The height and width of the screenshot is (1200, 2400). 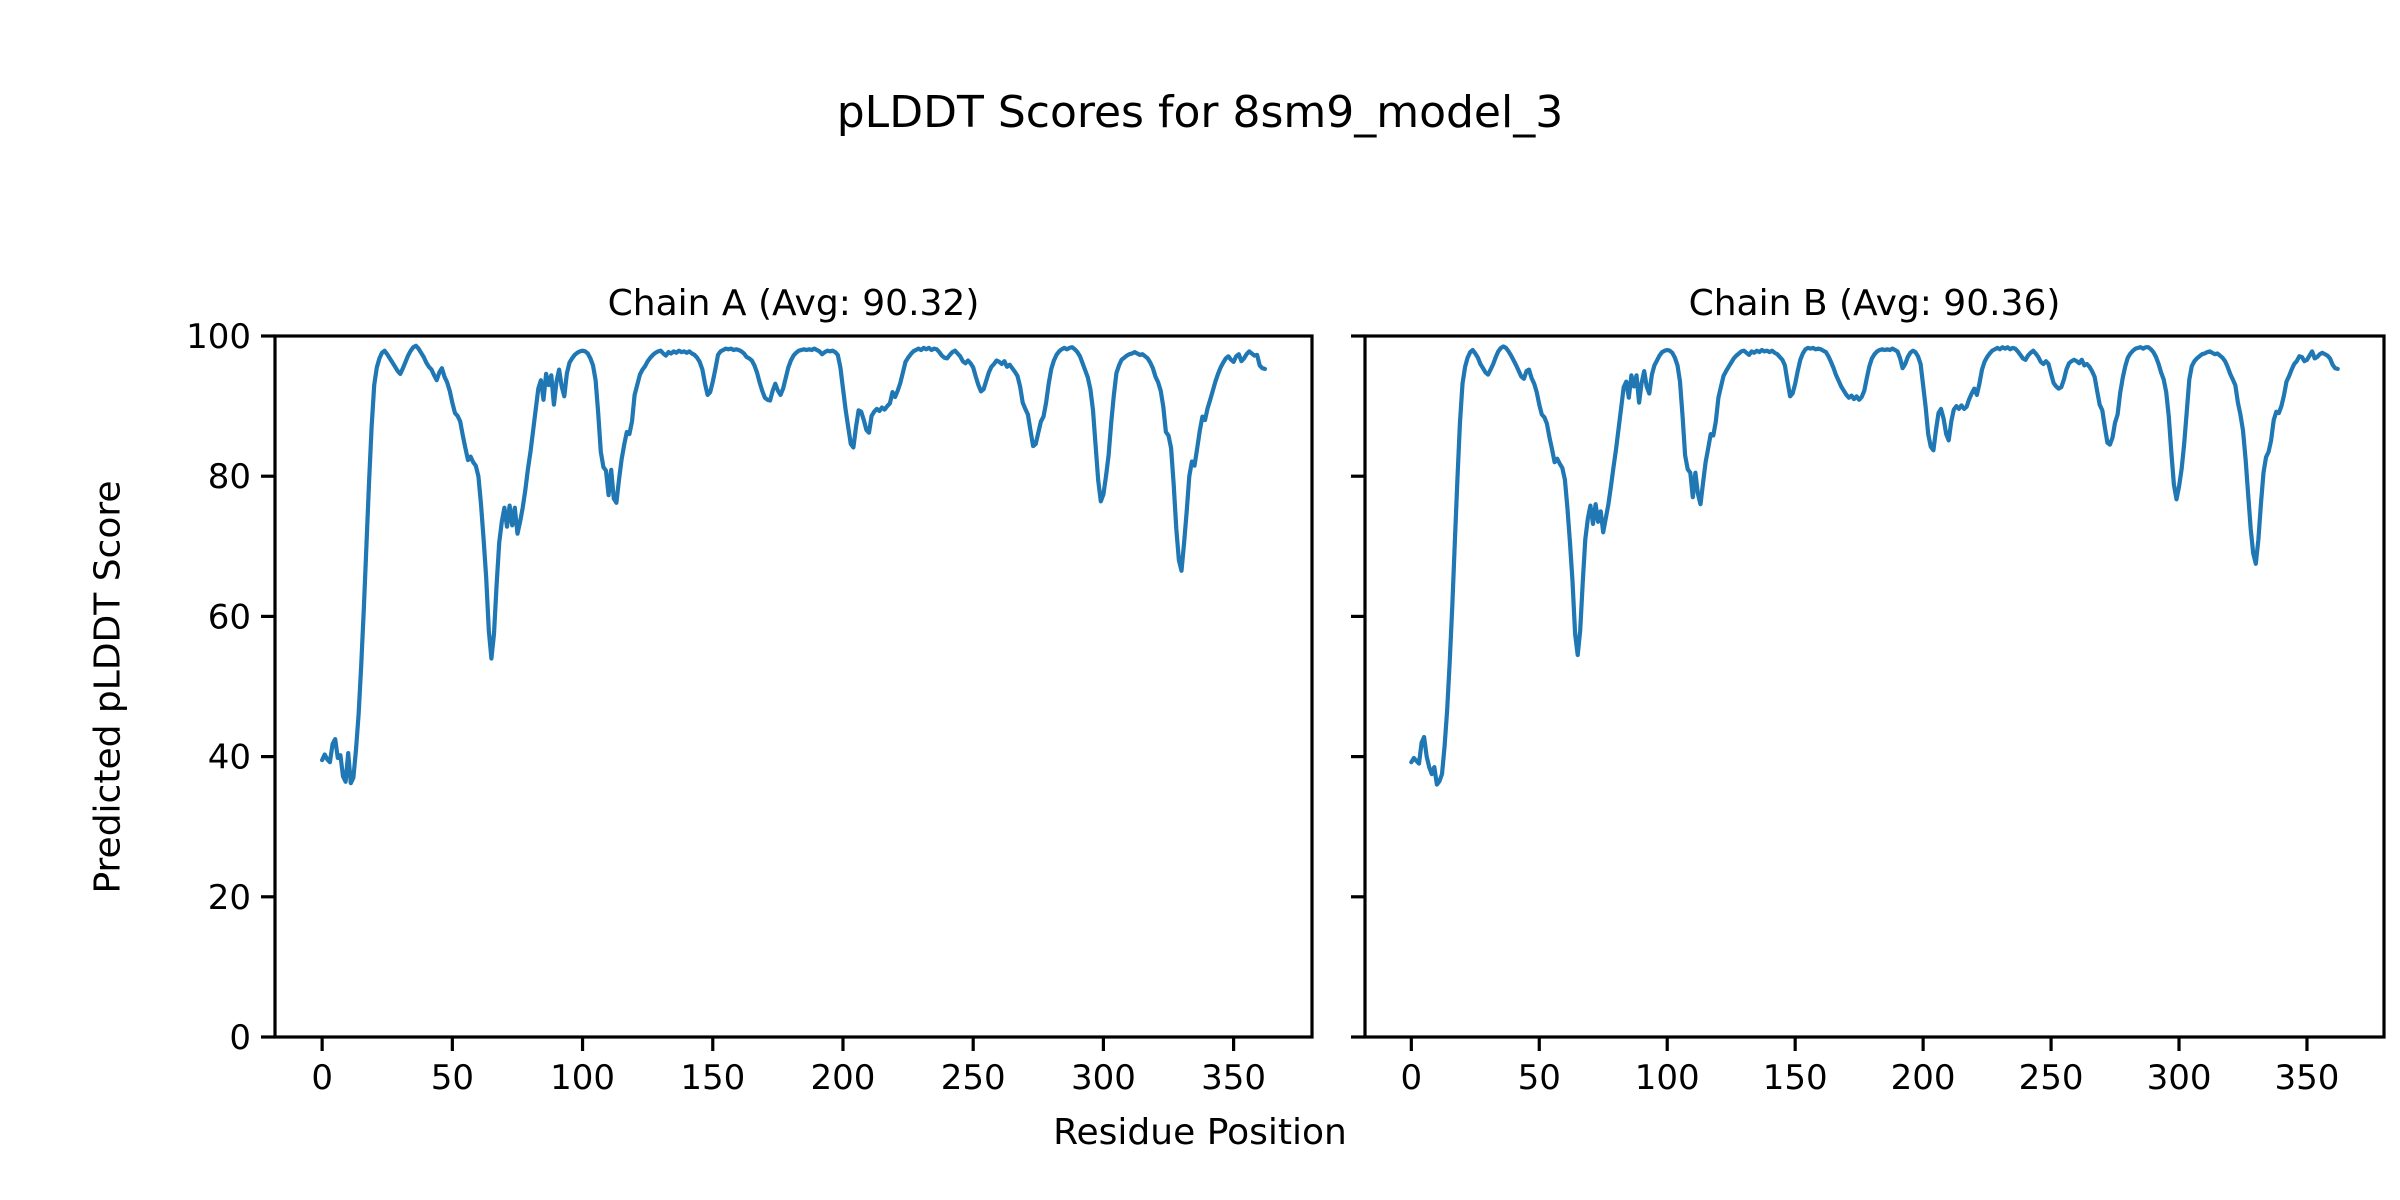 I want to click on figure-title: pLDDT Scores for 8sm9_model_3, so click(x=1200, y=112).